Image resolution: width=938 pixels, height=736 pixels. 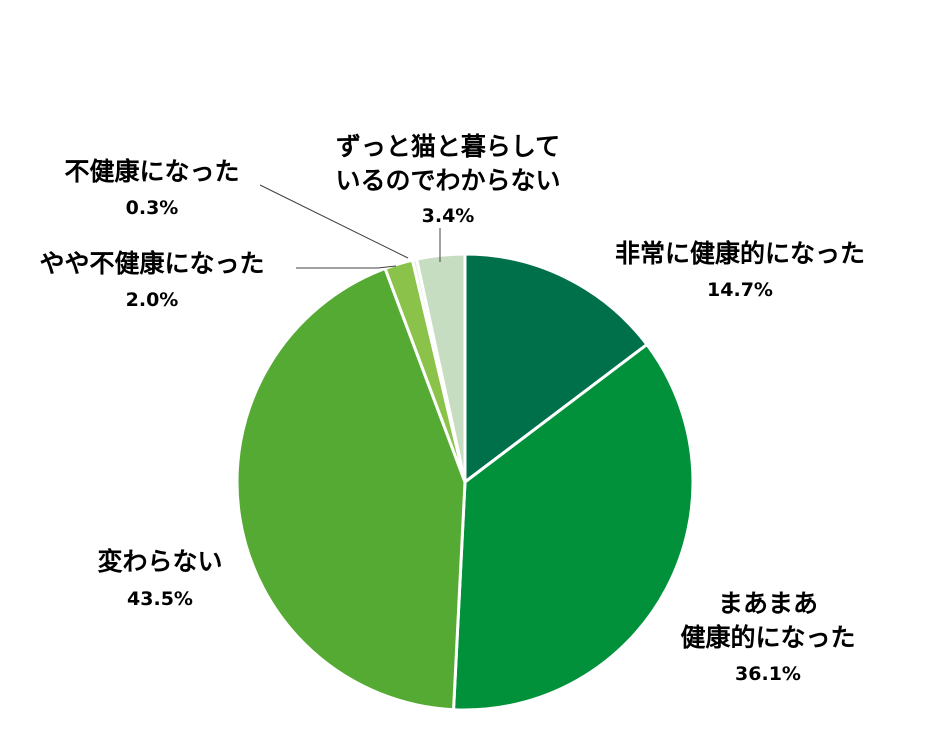 I want to click on slice-label: ずっと猫と暮らして, so click(x=448, y=146).